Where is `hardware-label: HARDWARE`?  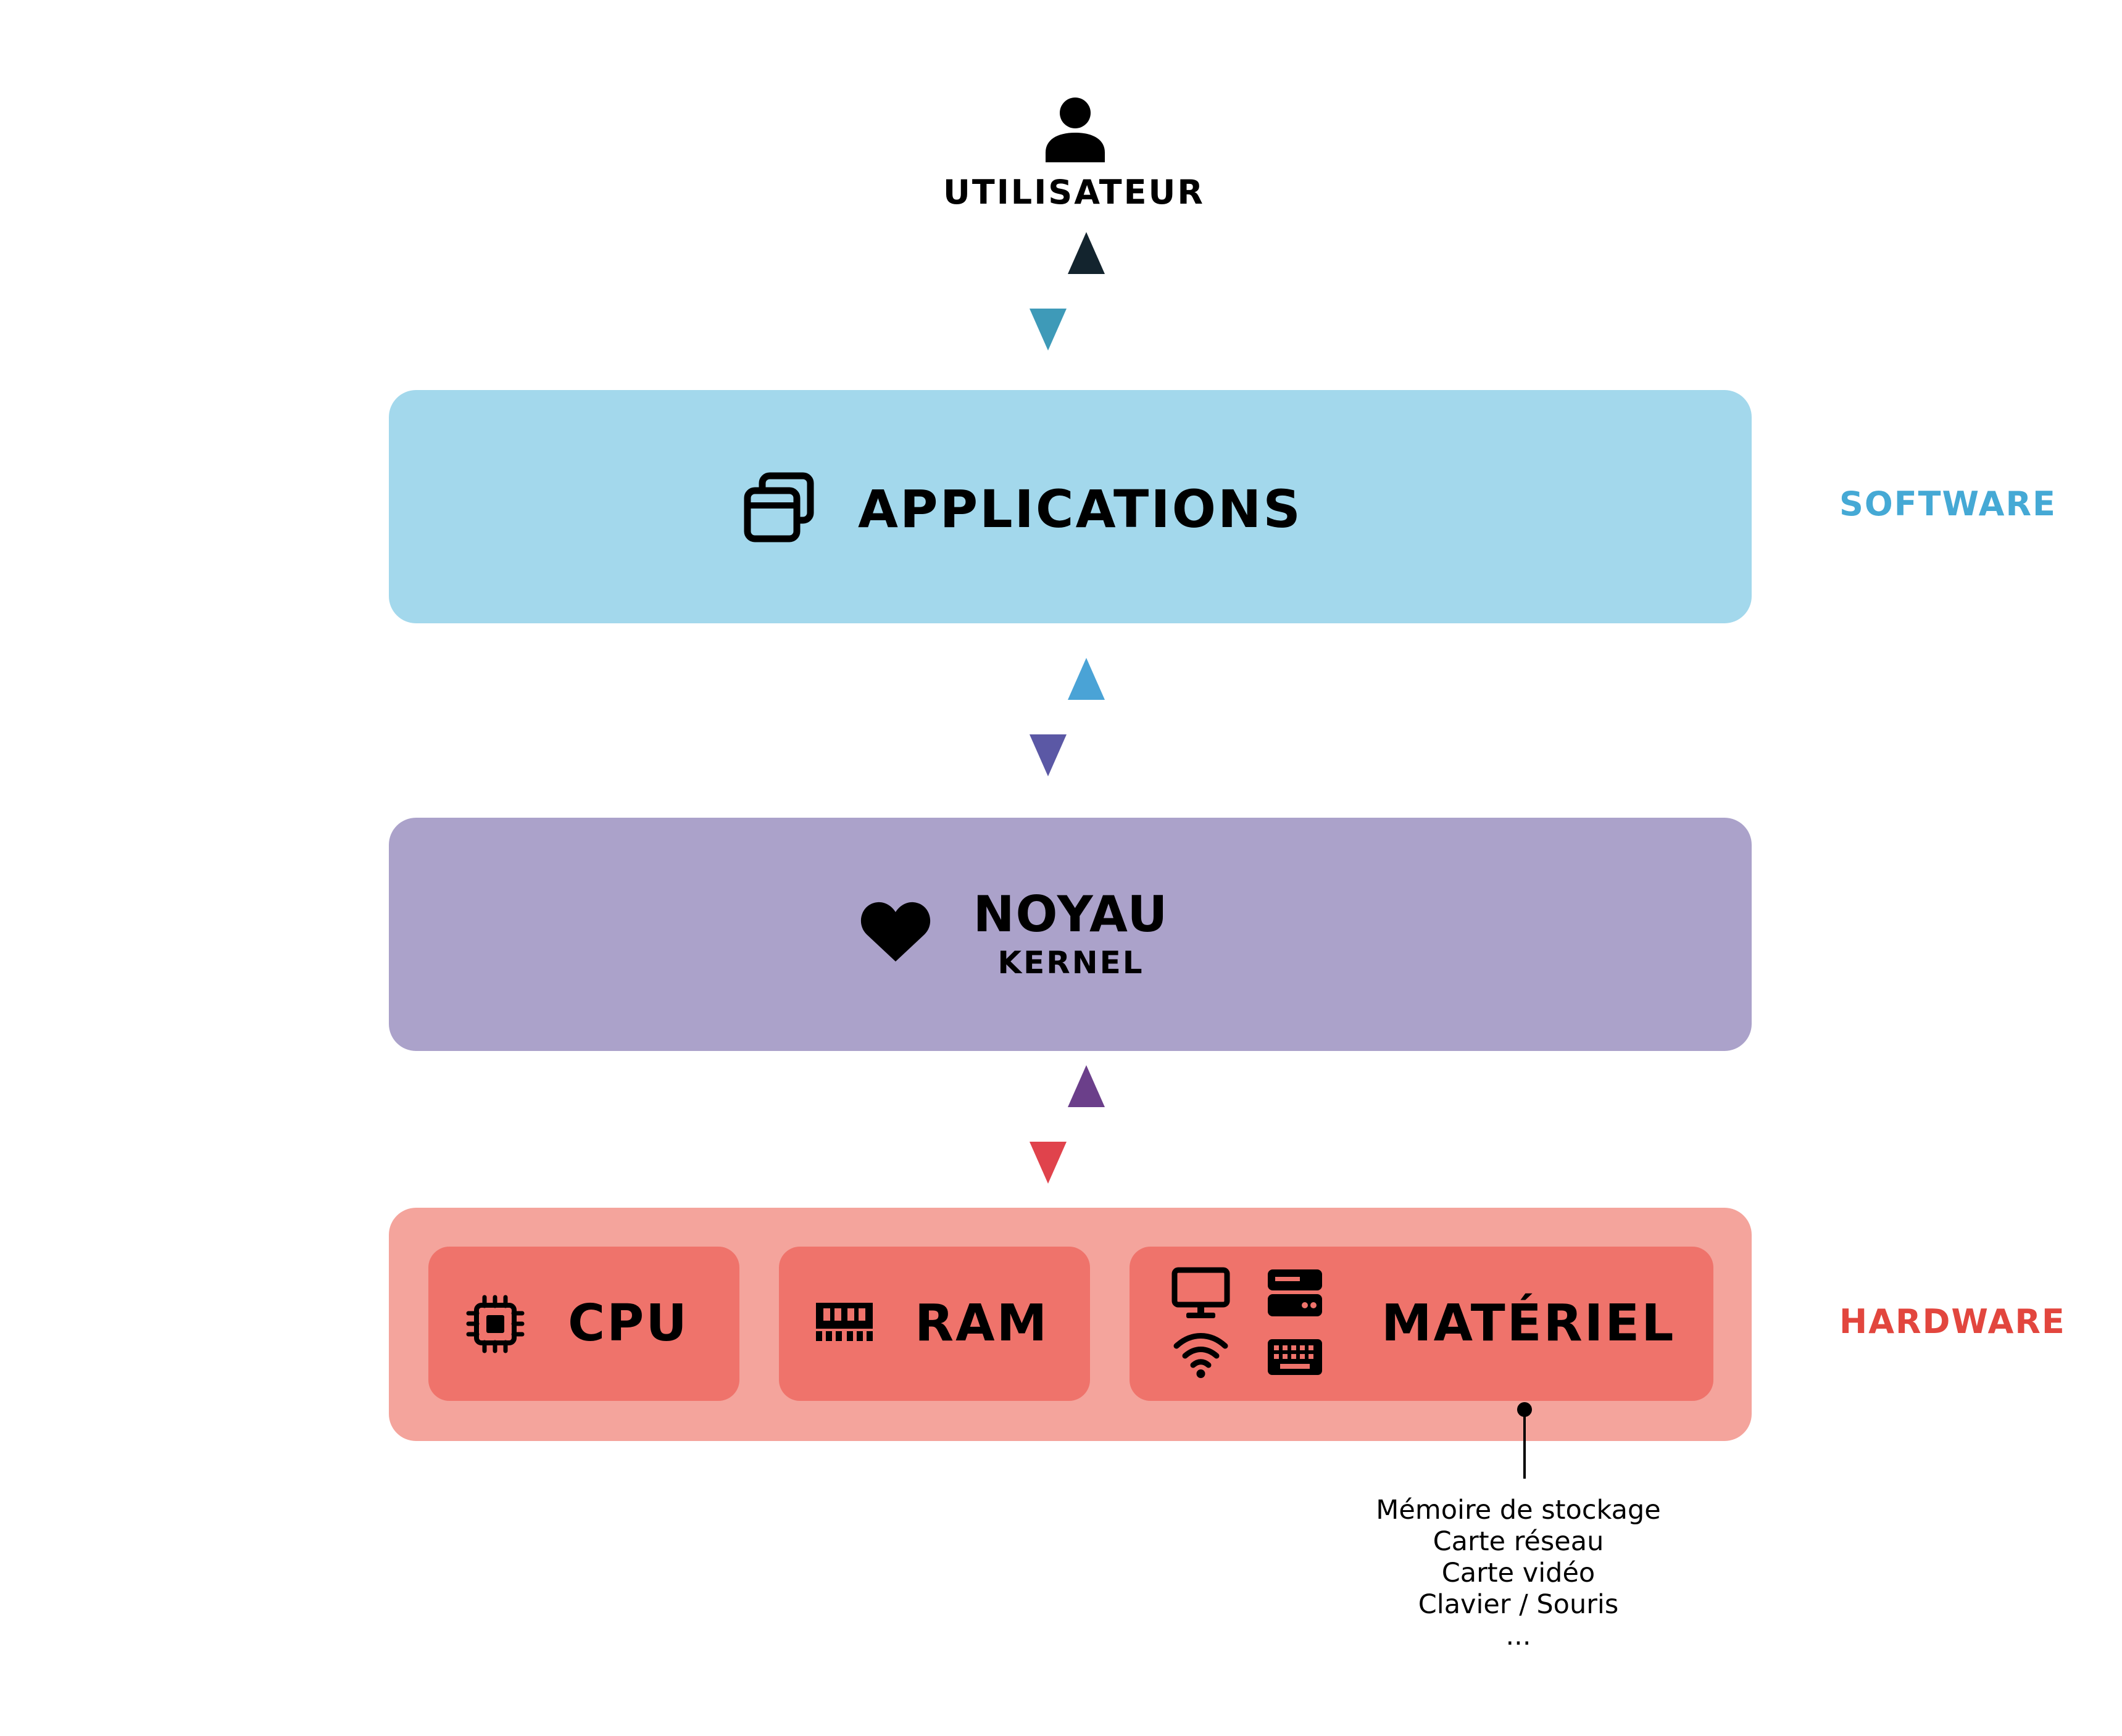 hardware-label: HARDWARE is located at coordinates (1952, 1321).